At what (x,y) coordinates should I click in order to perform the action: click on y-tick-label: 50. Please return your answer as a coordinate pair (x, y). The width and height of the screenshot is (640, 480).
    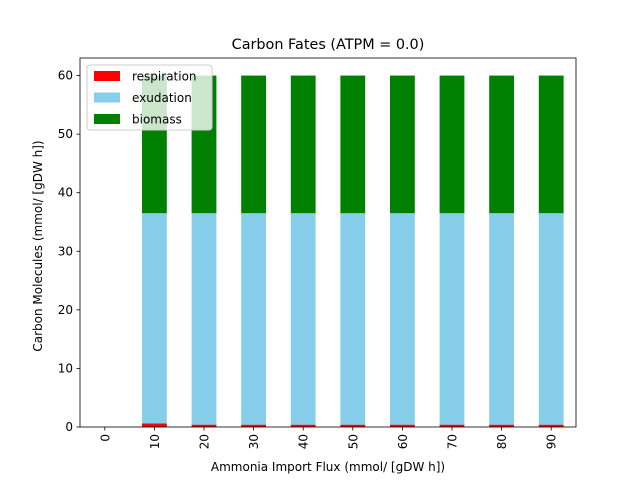
    Looking at the image, I should click on (65, 134).